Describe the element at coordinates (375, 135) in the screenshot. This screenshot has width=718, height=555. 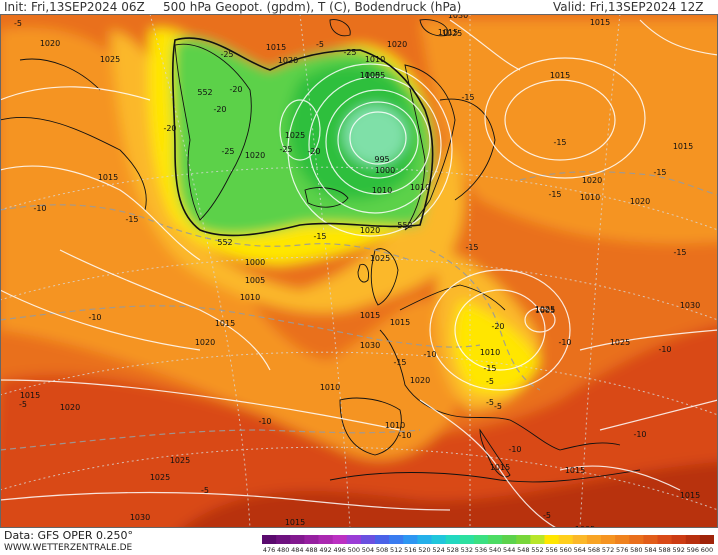
I see `fill-low-center` at that location.